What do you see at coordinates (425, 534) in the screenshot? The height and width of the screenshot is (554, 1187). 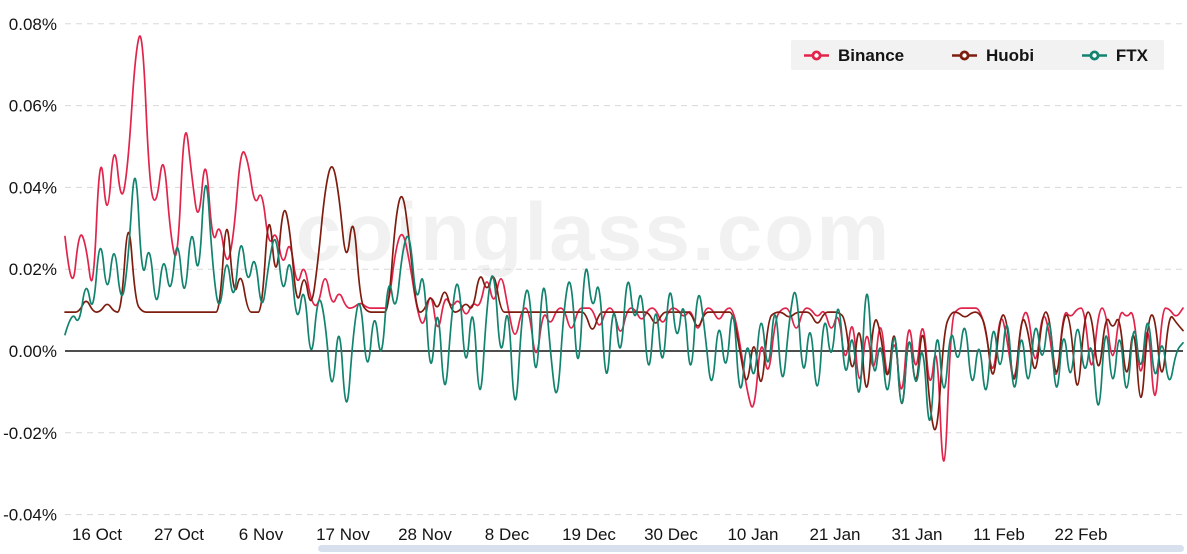 I see `x-axis-label: 28 Nov` at bounding box center [425, 534].